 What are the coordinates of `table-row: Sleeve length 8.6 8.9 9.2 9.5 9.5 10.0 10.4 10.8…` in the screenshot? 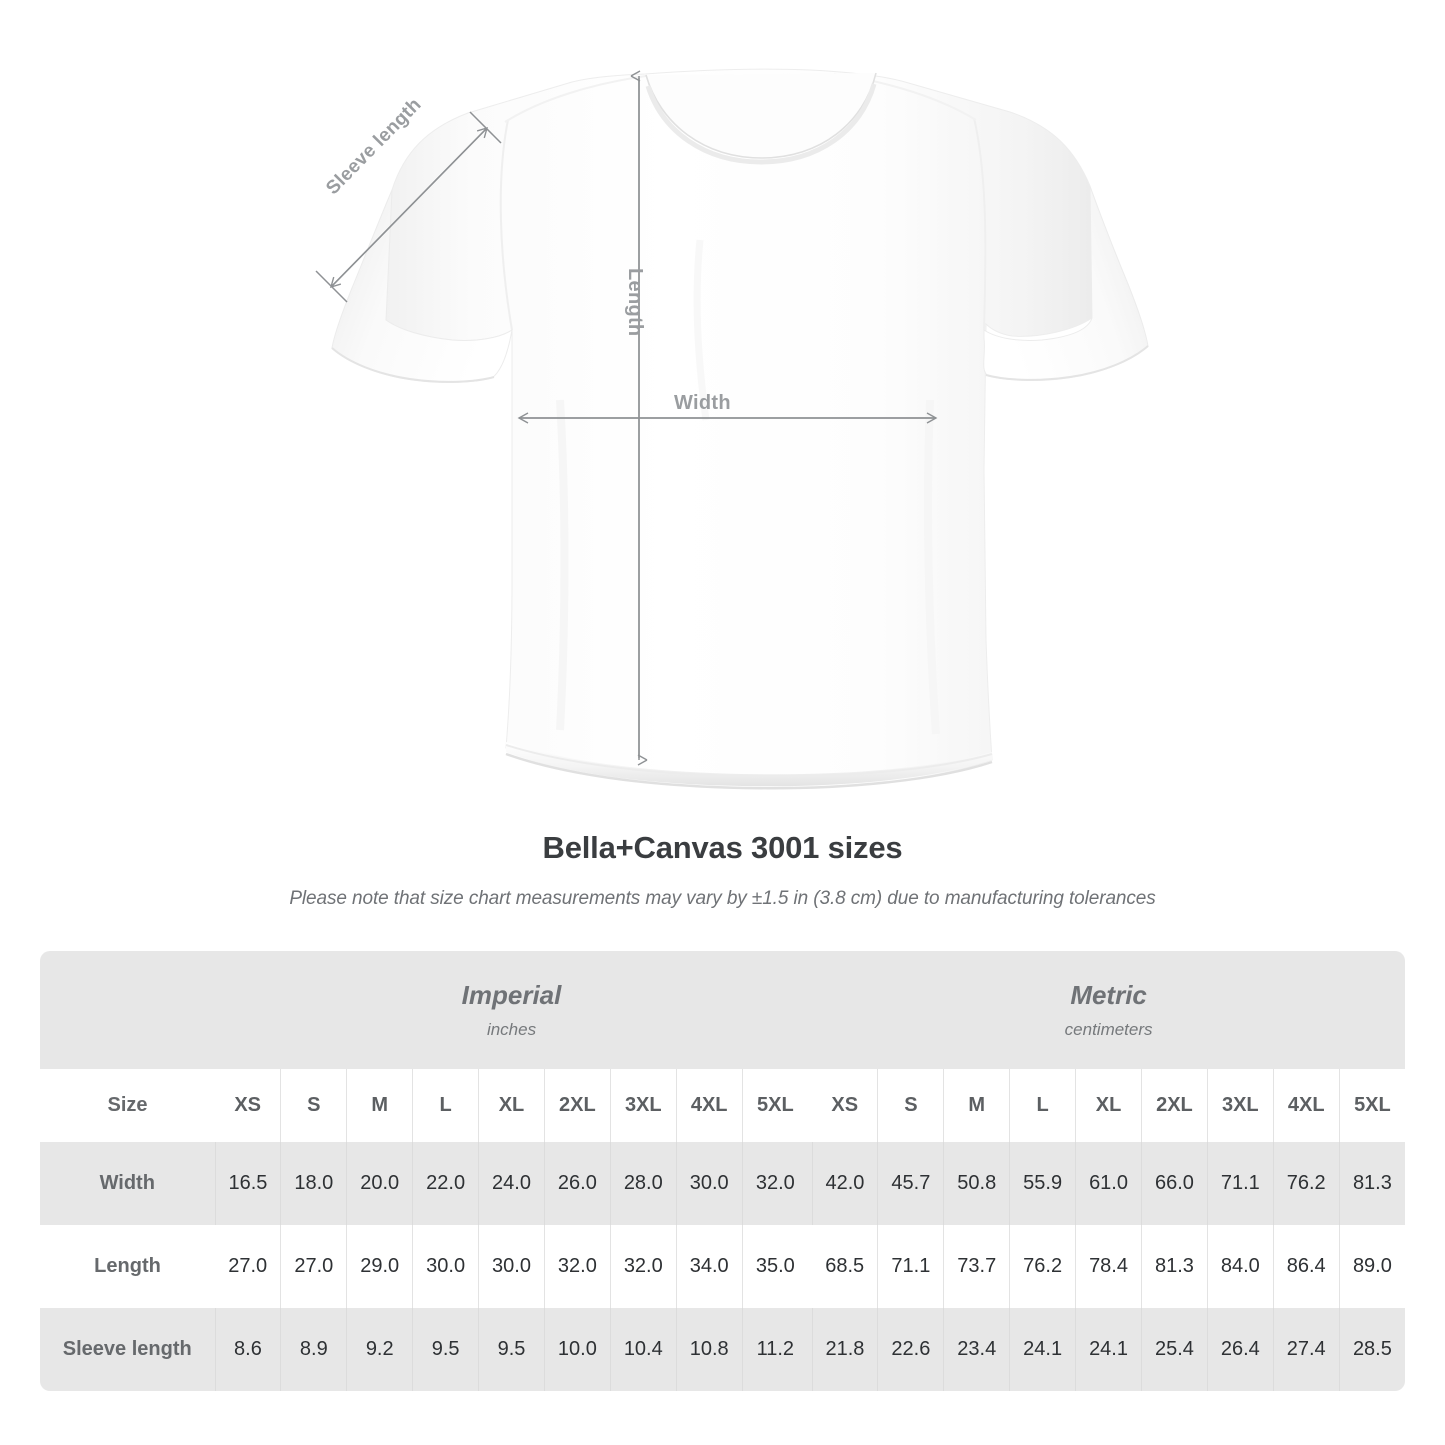 It's located at (722, 1349).